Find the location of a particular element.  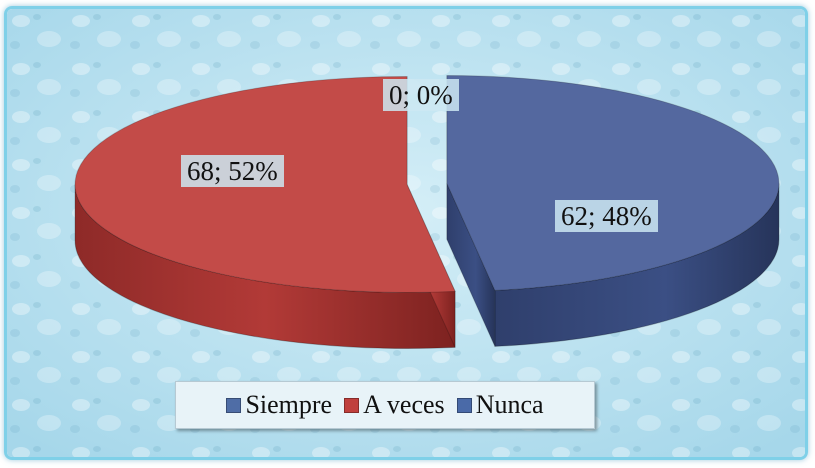

legend-label-nunca: Nunca is located at coordinates (509, 404).